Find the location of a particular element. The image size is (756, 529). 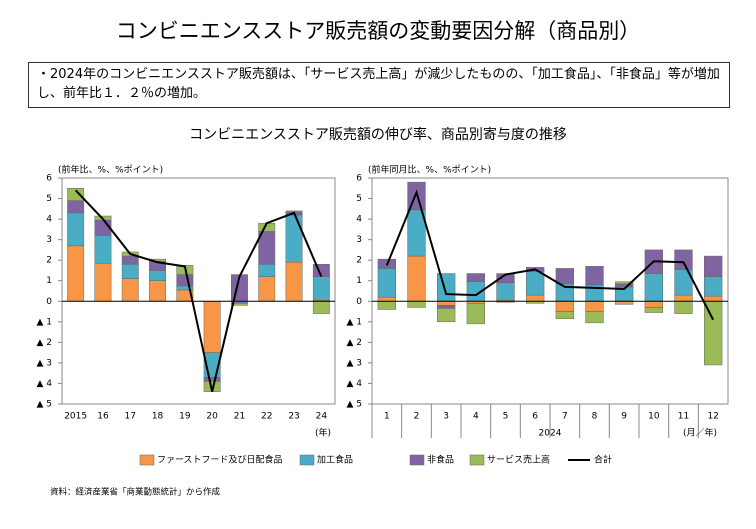

x-tick-label: 12 is located at coordinates (712, 417).